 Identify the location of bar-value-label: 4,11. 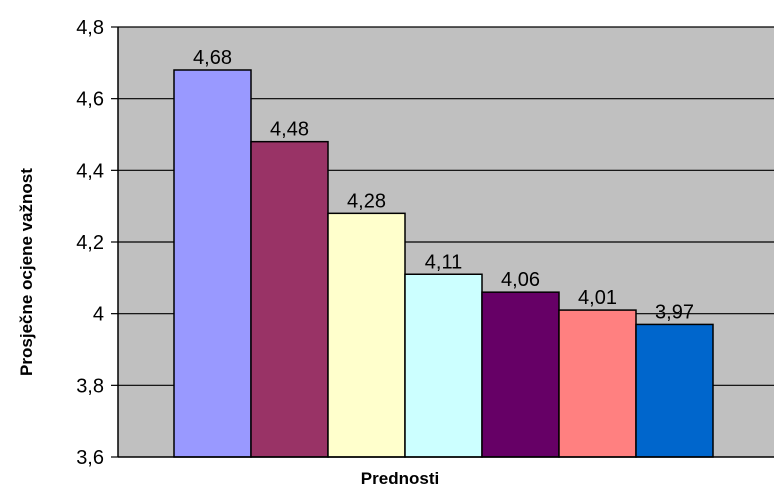
(443, 262).